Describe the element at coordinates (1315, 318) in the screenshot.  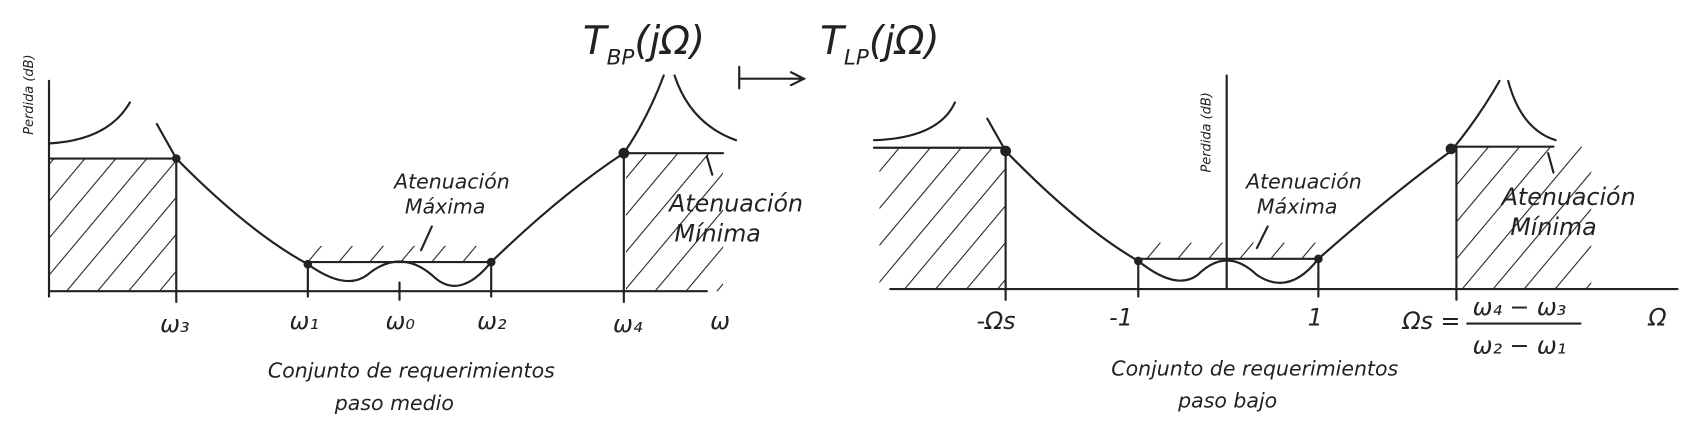
I see `x-label: 1` at that location.